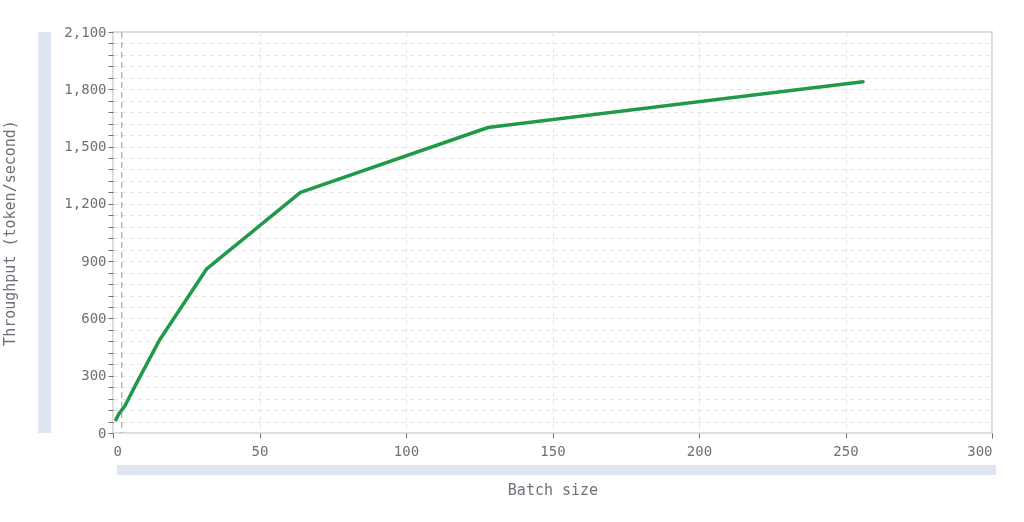  What do you see at coordinates (846, 450) in the screenshot?
I see `x-tick-label: 250` at bounding box center [846, 450].